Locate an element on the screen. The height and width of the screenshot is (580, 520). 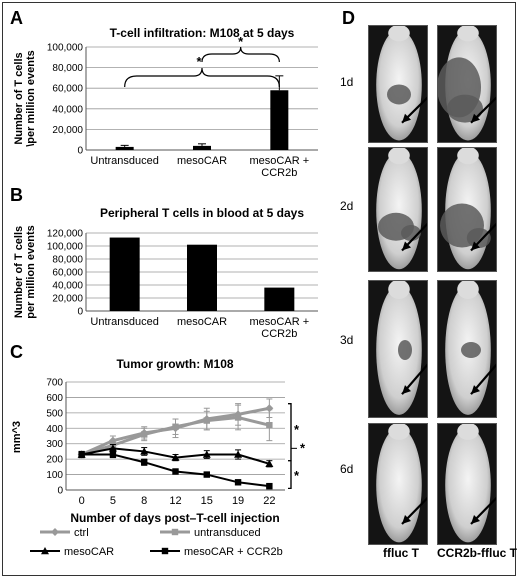
y-tick-label: 500 is located at coordinates (54, 413).